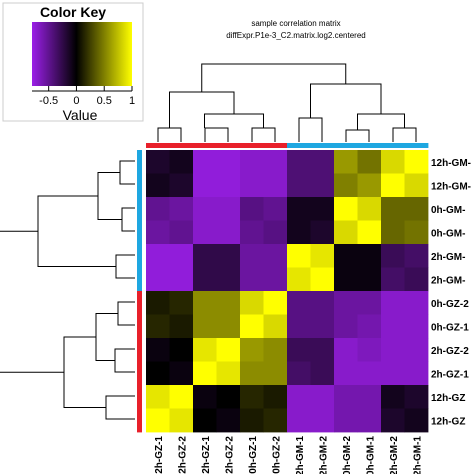 This screenshot has width=474, height=474. I want to click on chart-title-line-2: diffExpr.P1e-3_C2.matrix.log2.centered, so click(295, 35).